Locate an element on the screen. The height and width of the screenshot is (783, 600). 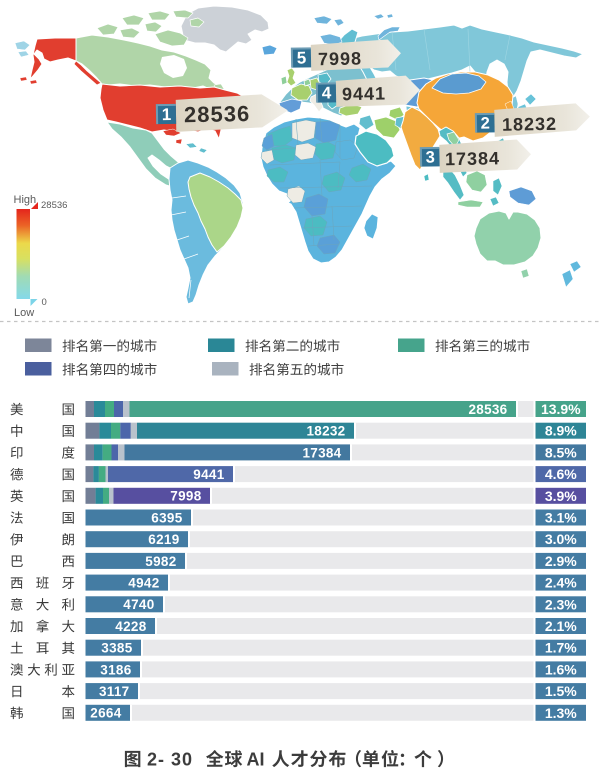
svg-text: 6219 is located at coordinates (163, 539).